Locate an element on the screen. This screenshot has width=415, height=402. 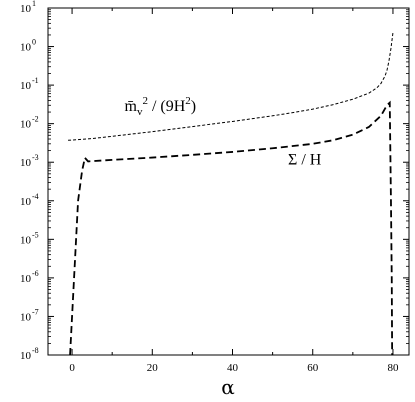
y-tick-exponent: -6 is located at coordinates (35, 273).